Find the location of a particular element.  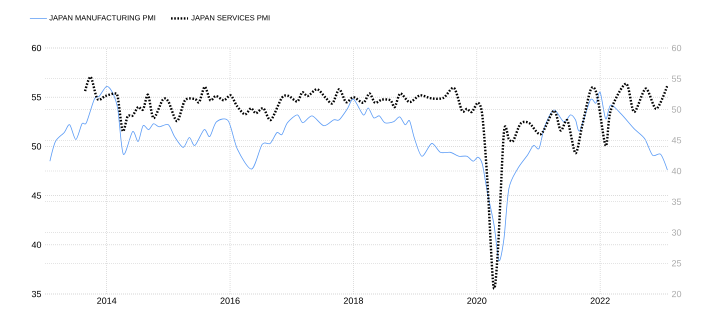

y2-tick-label: 60 is located at coordinates (677, 48).